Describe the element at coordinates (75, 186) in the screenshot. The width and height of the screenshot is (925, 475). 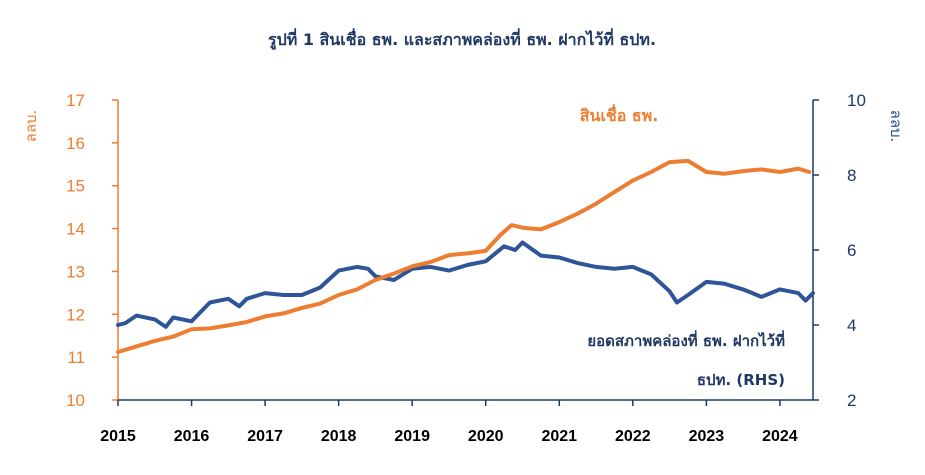
I see `left-tick-label: 15` at that location.